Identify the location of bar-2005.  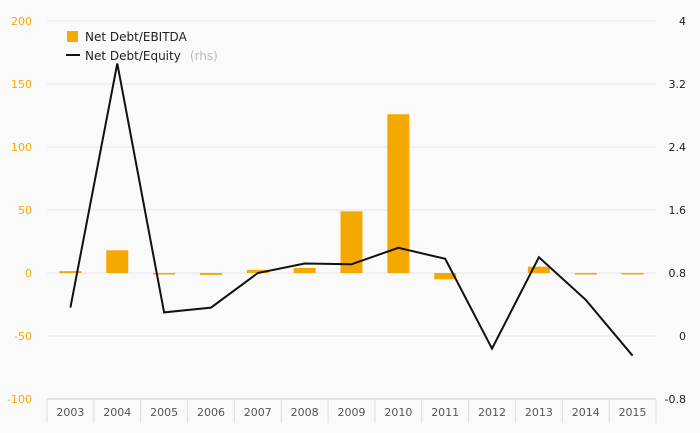
(164, 274).